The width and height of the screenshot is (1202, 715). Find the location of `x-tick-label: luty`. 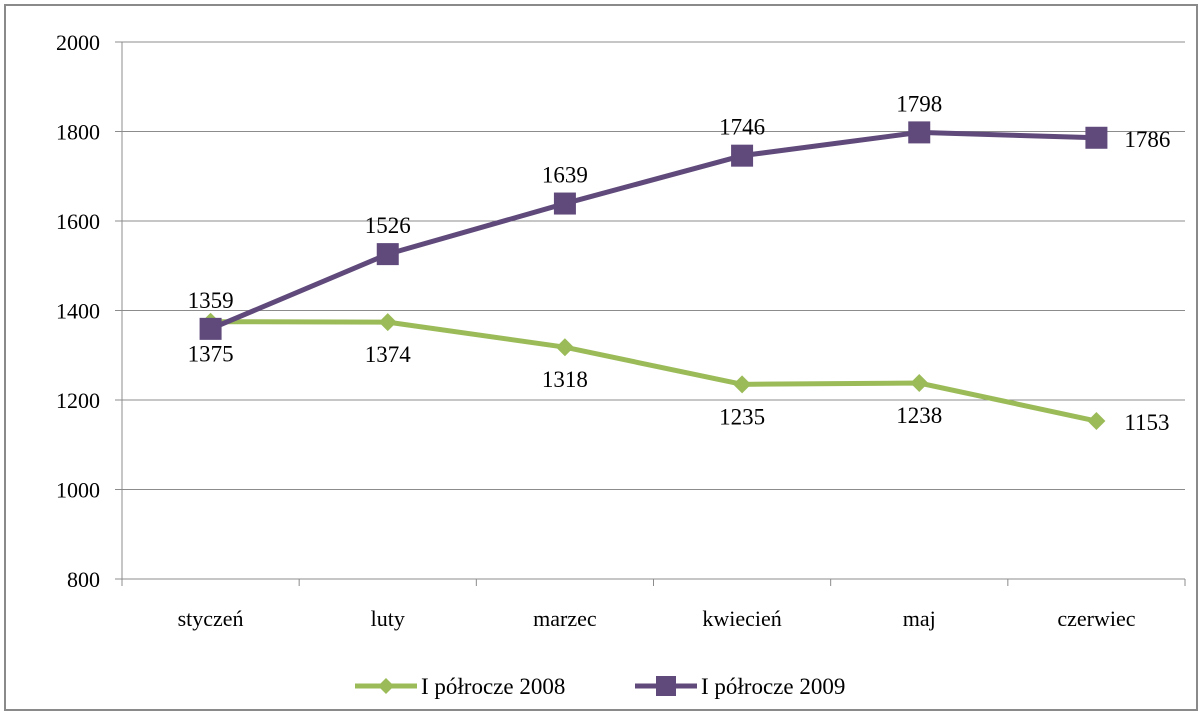

x-tick-label: luty is located at coordinates (388, 618).